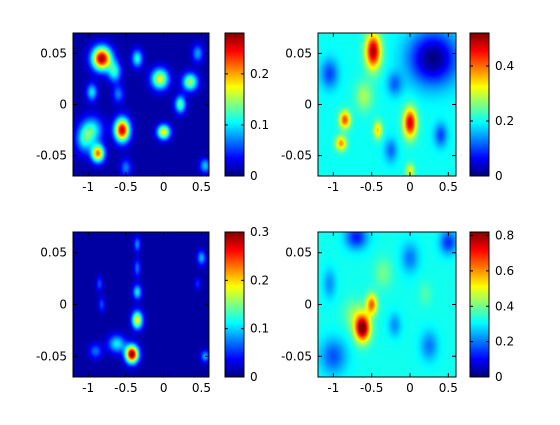  Describe the element at coordinates (259, 232) in the screenshot. I see `colorbar-tick-label: 0.3` at that location.